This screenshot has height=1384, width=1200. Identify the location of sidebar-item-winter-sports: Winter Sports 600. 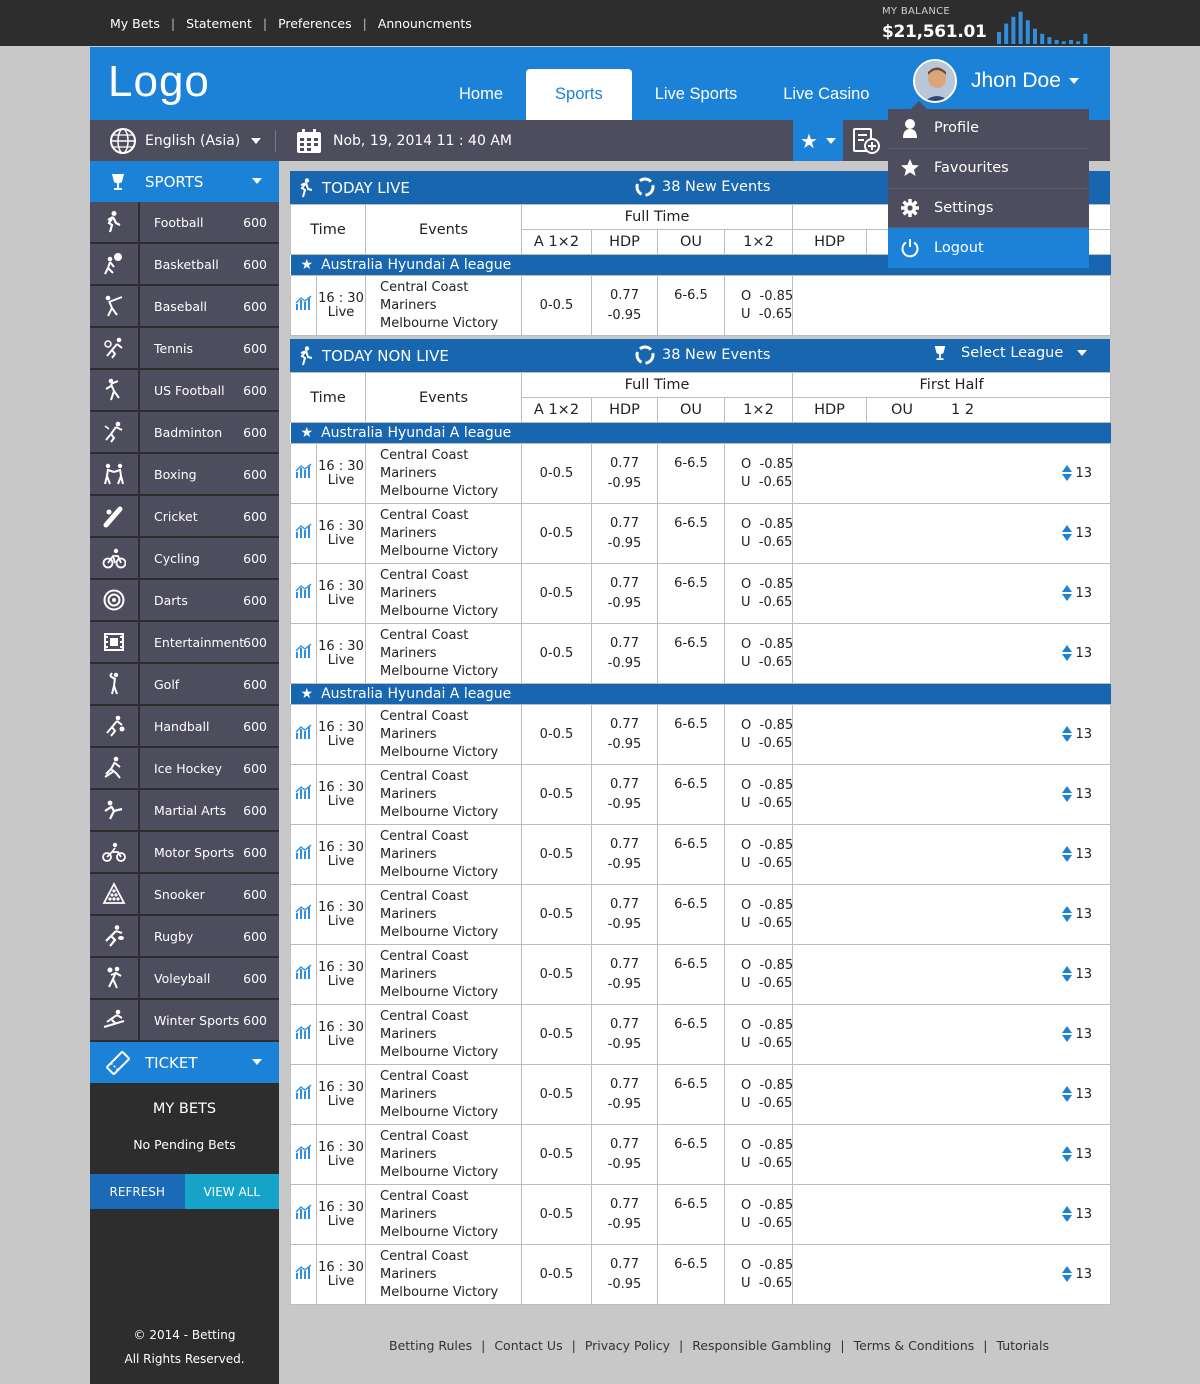
(184, 1021).